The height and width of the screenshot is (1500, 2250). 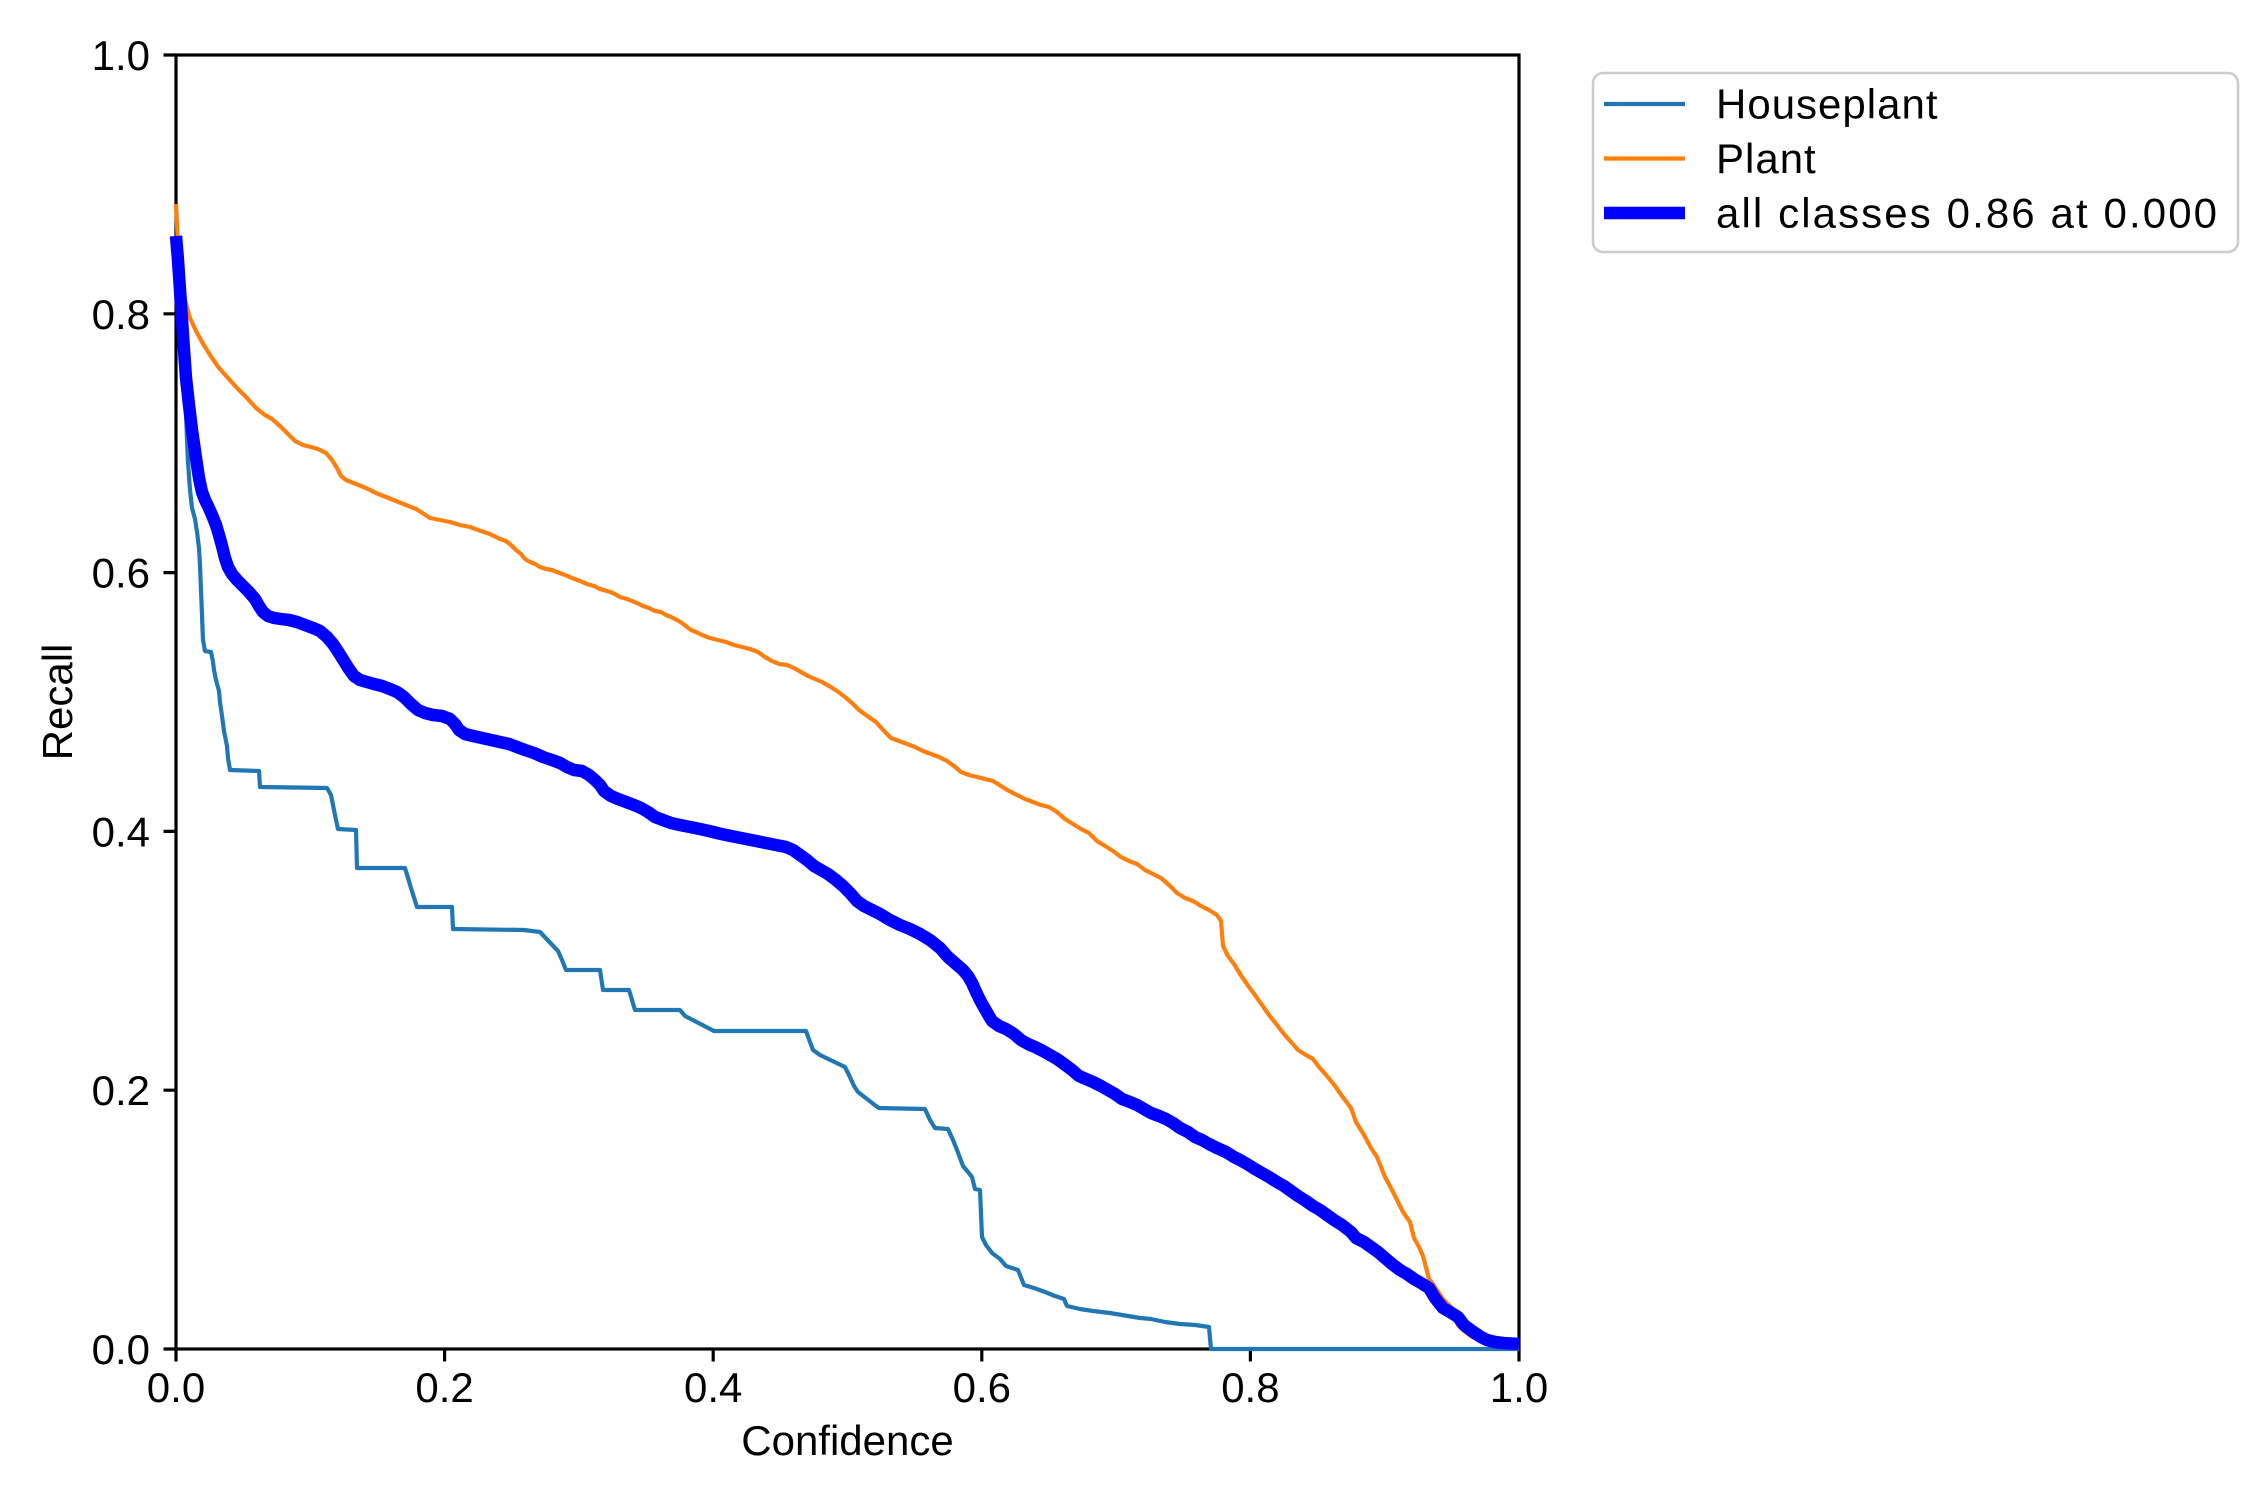 What do you see at coordinates (1827, 104) in the screenshot?
I see `svg-text: Houseplant` at bounding box center [1827, 104].